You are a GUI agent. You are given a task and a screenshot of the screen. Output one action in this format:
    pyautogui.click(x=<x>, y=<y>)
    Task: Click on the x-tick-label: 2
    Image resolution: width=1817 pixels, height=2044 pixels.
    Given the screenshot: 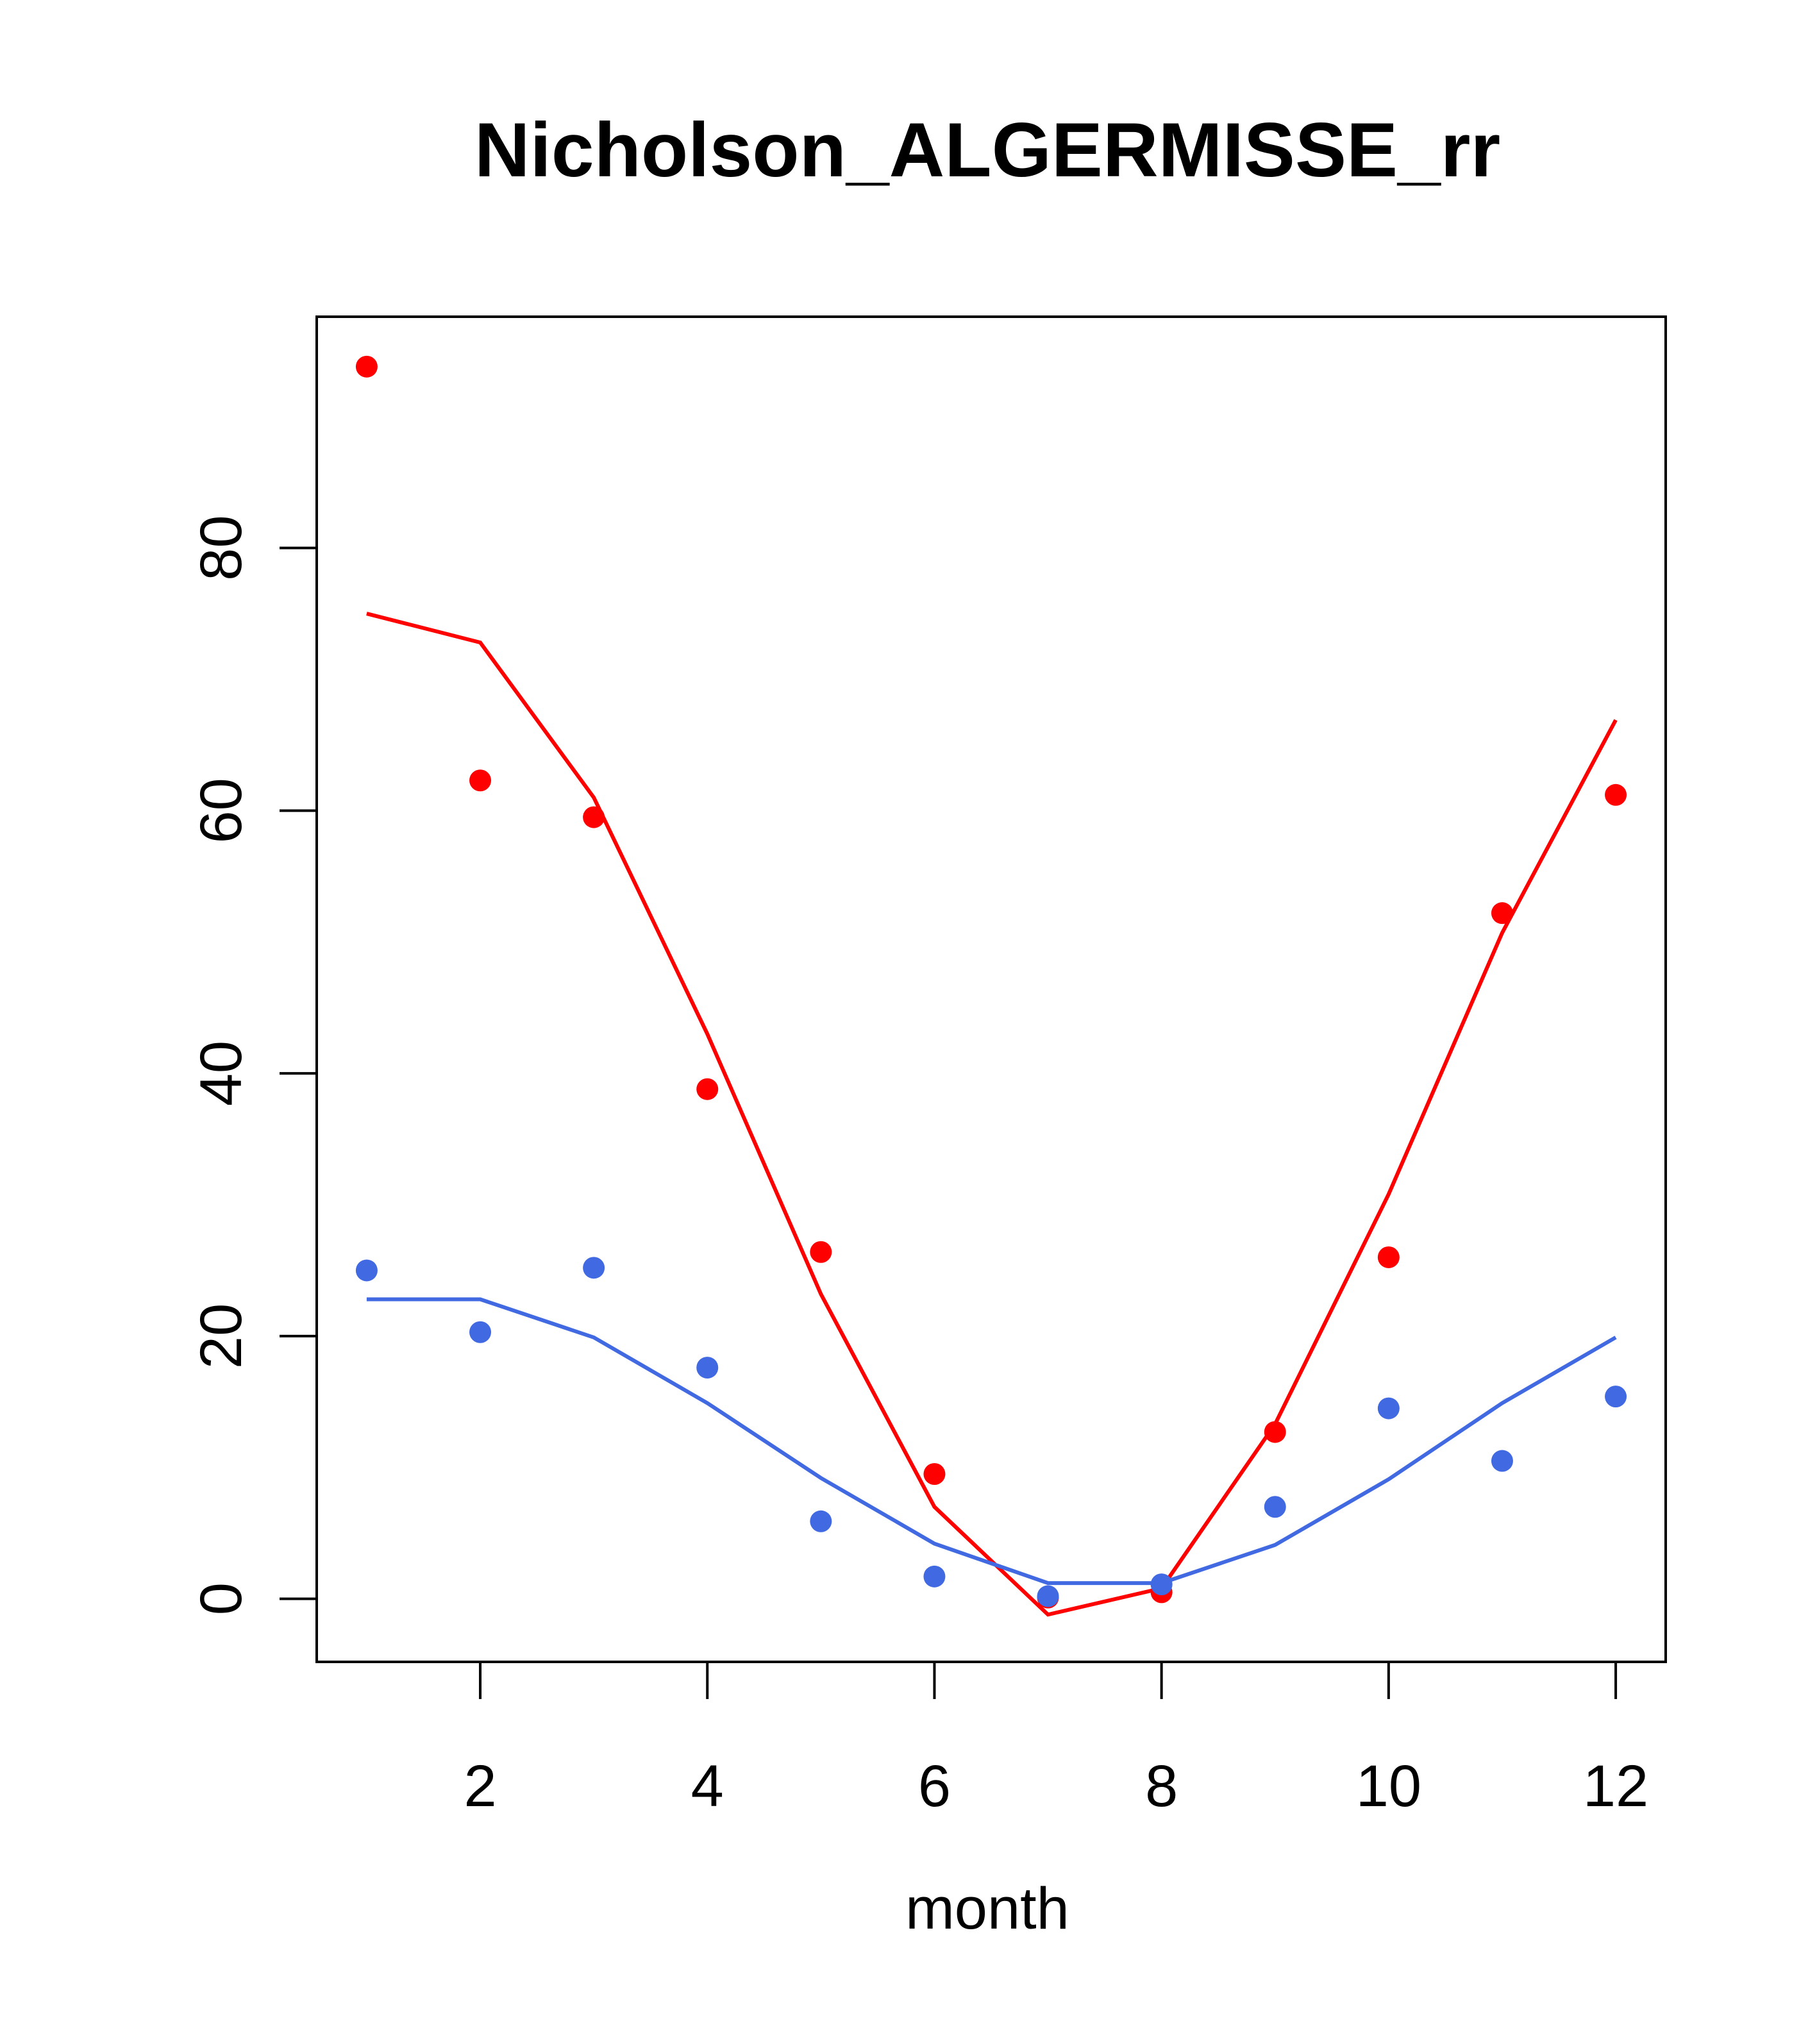 What is the action you would take?
    pyautogui.click(x=480, y=1786)
    